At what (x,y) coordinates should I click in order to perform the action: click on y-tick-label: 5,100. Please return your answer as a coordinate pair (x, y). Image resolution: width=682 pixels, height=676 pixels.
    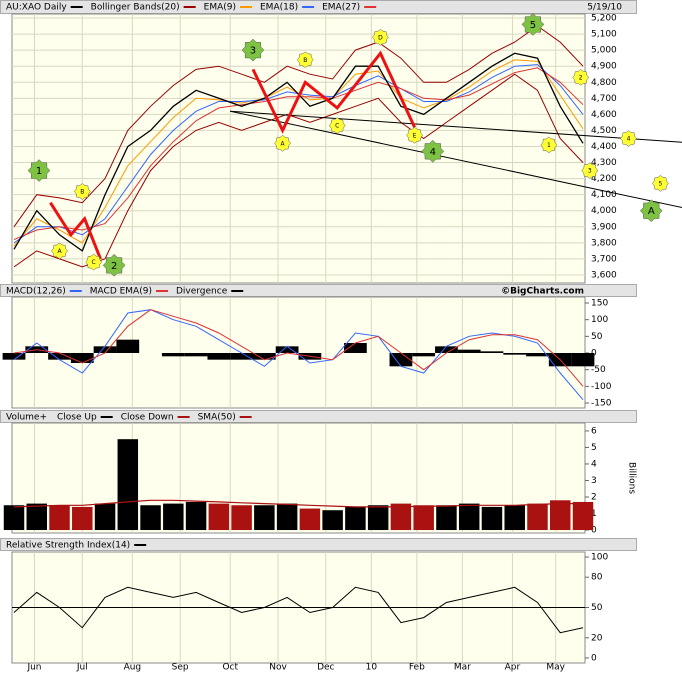
    Looking at the image, I should click on (604, 35).